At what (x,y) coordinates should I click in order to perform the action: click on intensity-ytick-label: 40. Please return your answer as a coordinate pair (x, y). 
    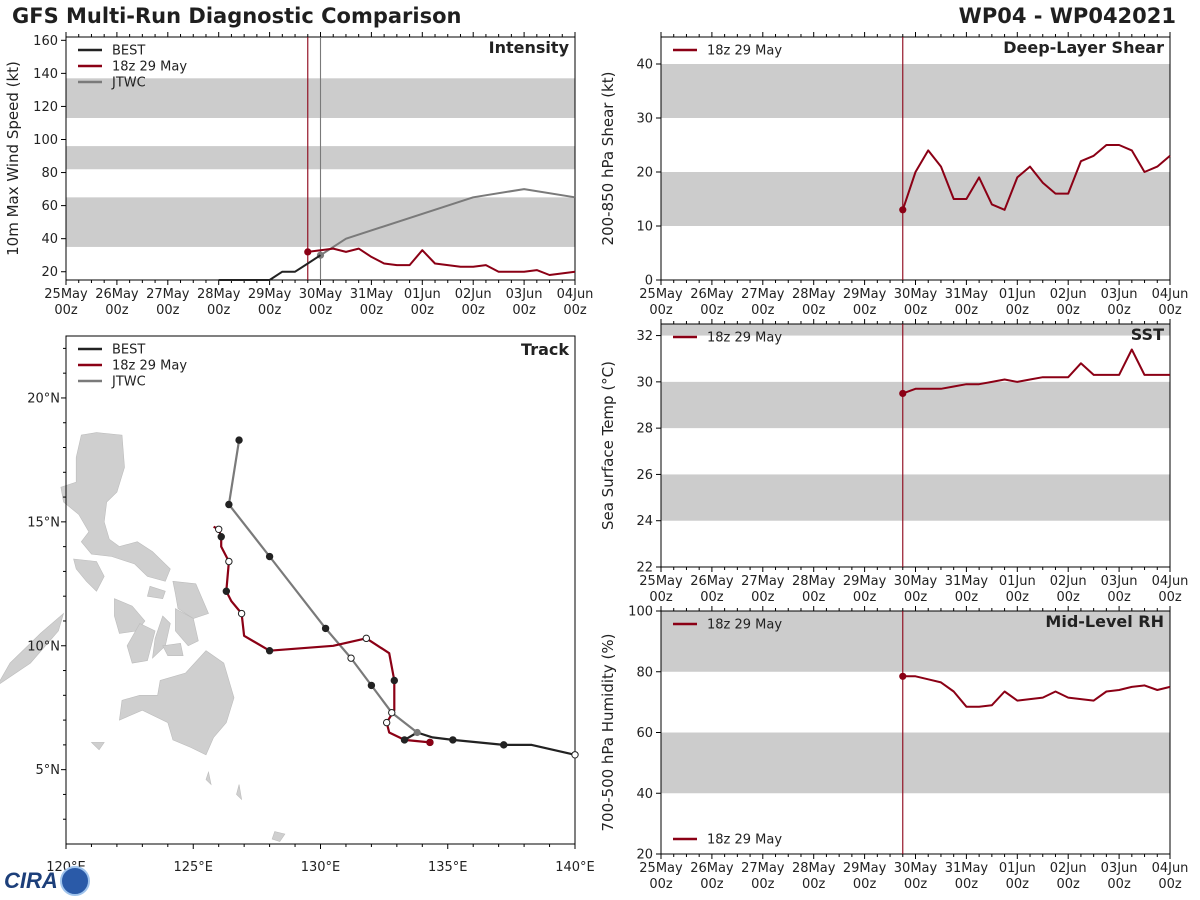
    Looking at the image, I should click on (49, 239).